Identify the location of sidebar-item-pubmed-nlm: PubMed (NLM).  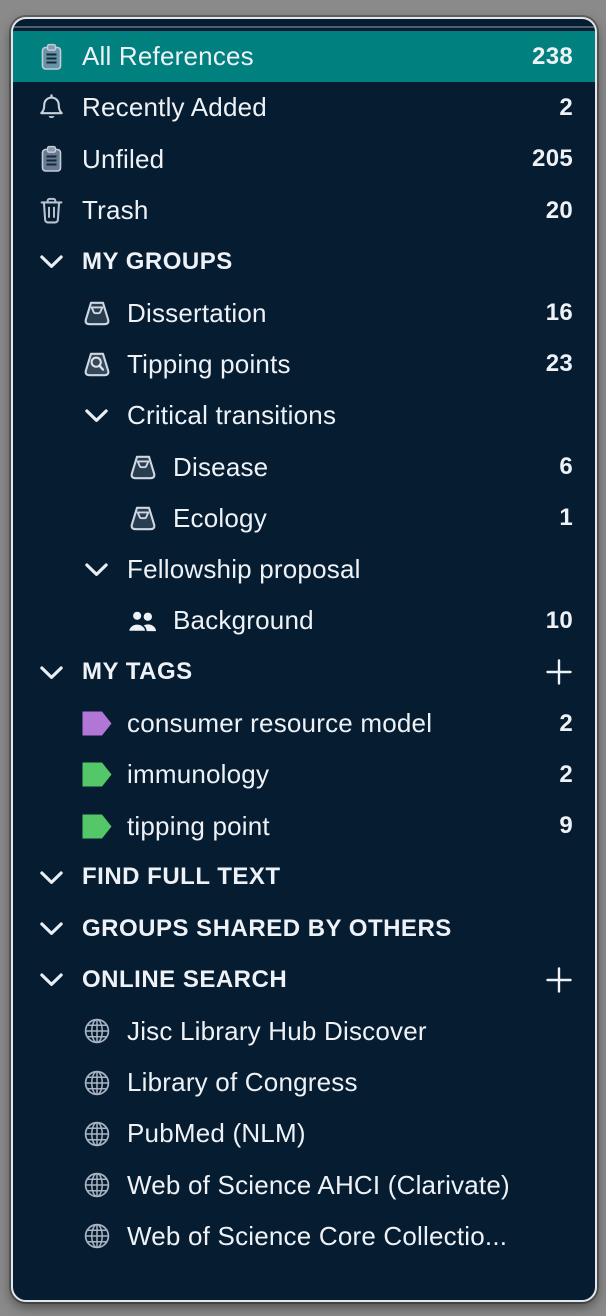
(304, 1133).